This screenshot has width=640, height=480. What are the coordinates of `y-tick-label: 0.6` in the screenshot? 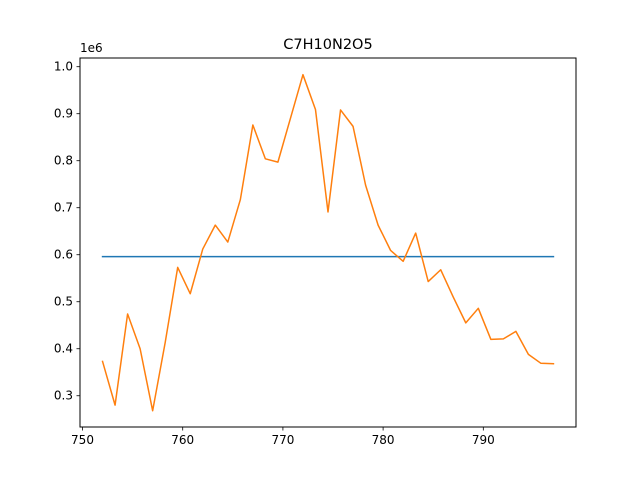 It's located at (63, 255).